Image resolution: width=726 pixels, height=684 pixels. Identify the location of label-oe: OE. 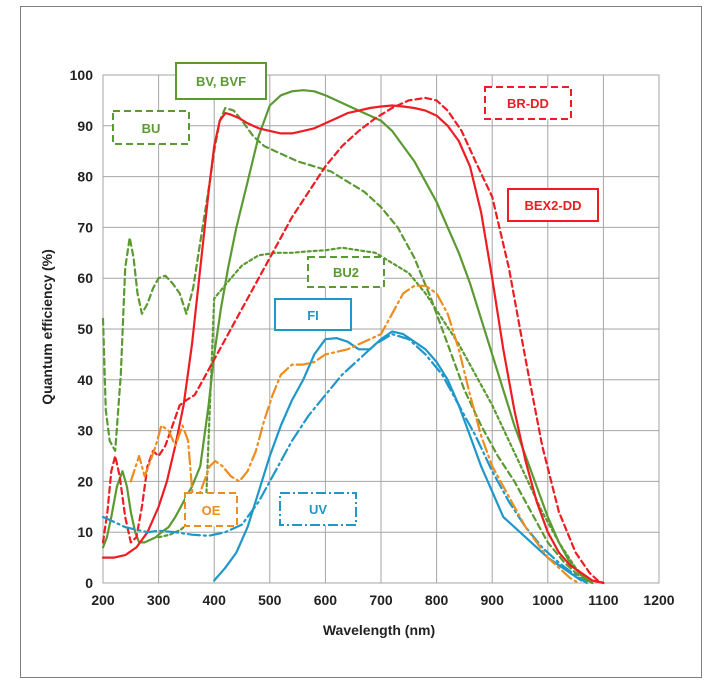
(211, 509).